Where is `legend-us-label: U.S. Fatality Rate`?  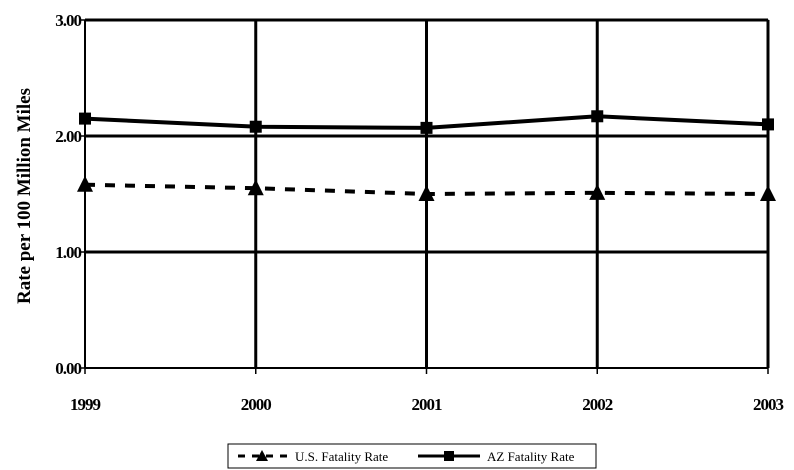 legend-us-label: U.S. Fatality Rate is located at coordinates (341, 456).